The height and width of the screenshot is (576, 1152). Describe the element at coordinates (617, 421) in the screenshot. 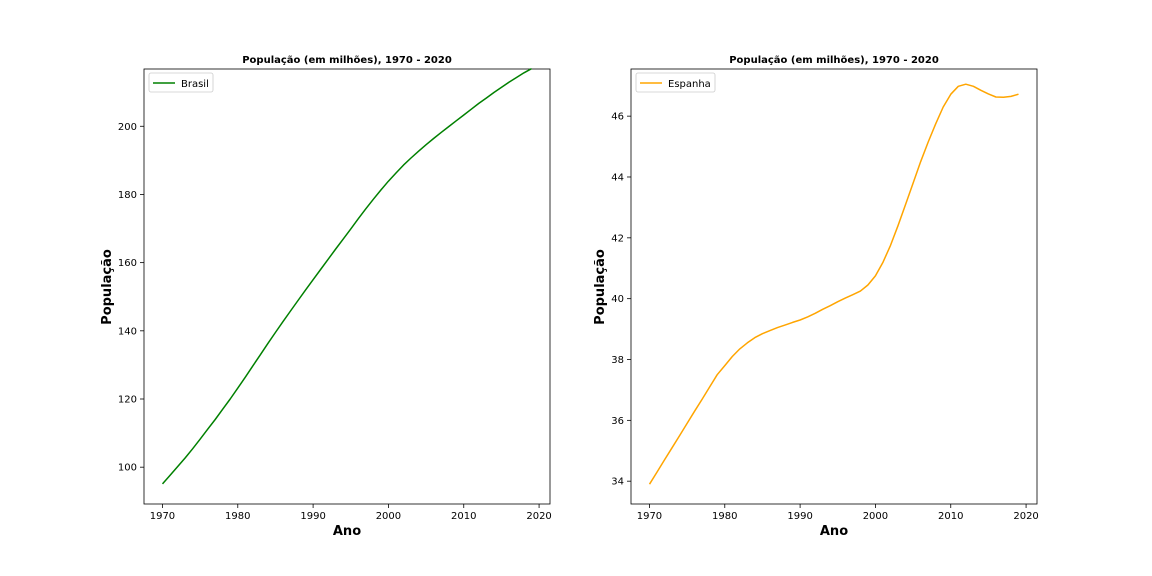

I see `y-tick-label: 36` at that location.